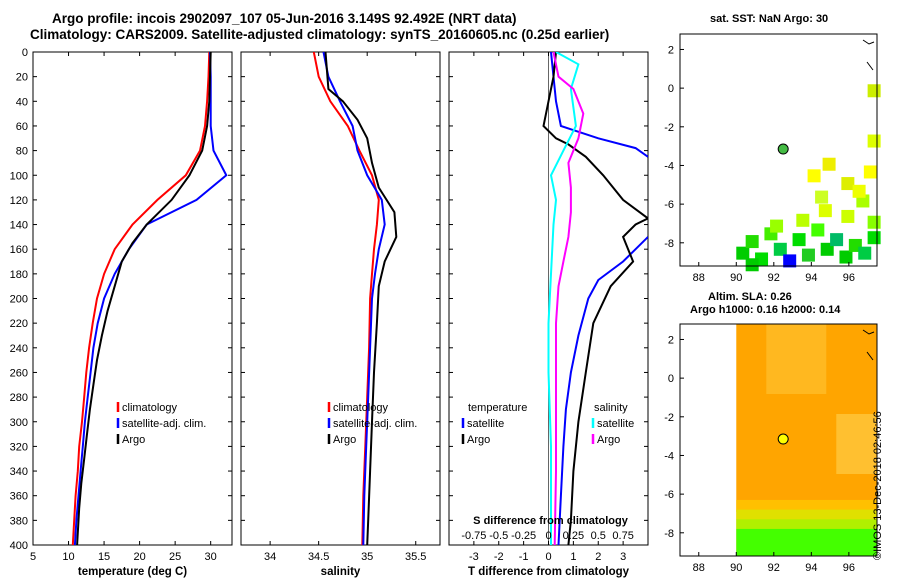 This screenshot has height=580, width=900. Describe the element at coordinates (104, 557) in the screenshot. I see `temperature-xtick-label: 15` at that location.